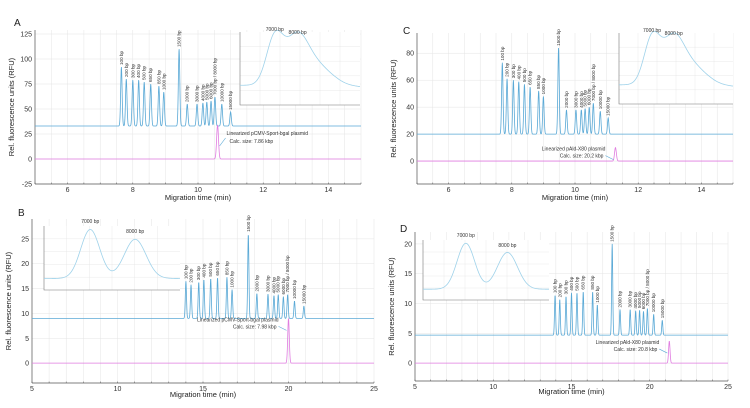 The height and width of the screenshot is (408, 750). What do you see at coordinates (26, 60) in the screenshot?
I see `y-tick-label: 100` at bounding box center [26, 60].